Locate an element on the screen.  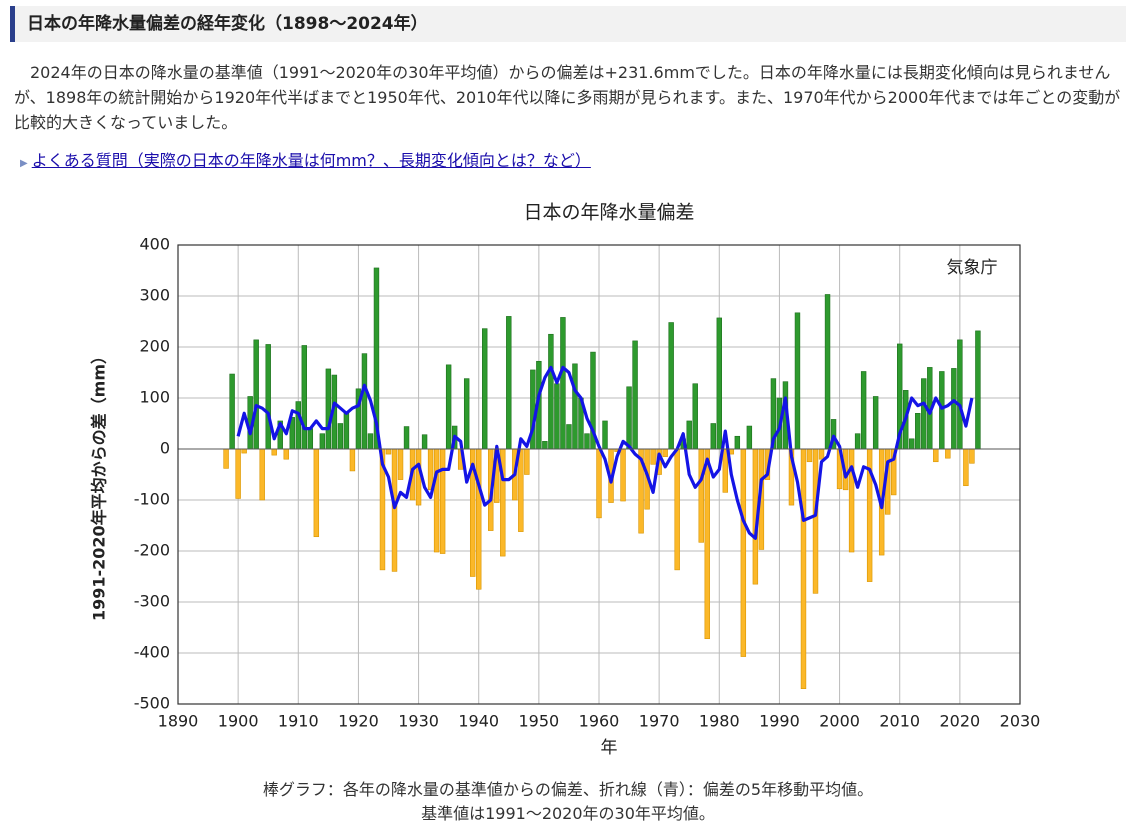
faq-link: よくある質問（実際の日本の年降水量は何mm？、長期変化傾向とは？など） is located at coordinates (311, 160).